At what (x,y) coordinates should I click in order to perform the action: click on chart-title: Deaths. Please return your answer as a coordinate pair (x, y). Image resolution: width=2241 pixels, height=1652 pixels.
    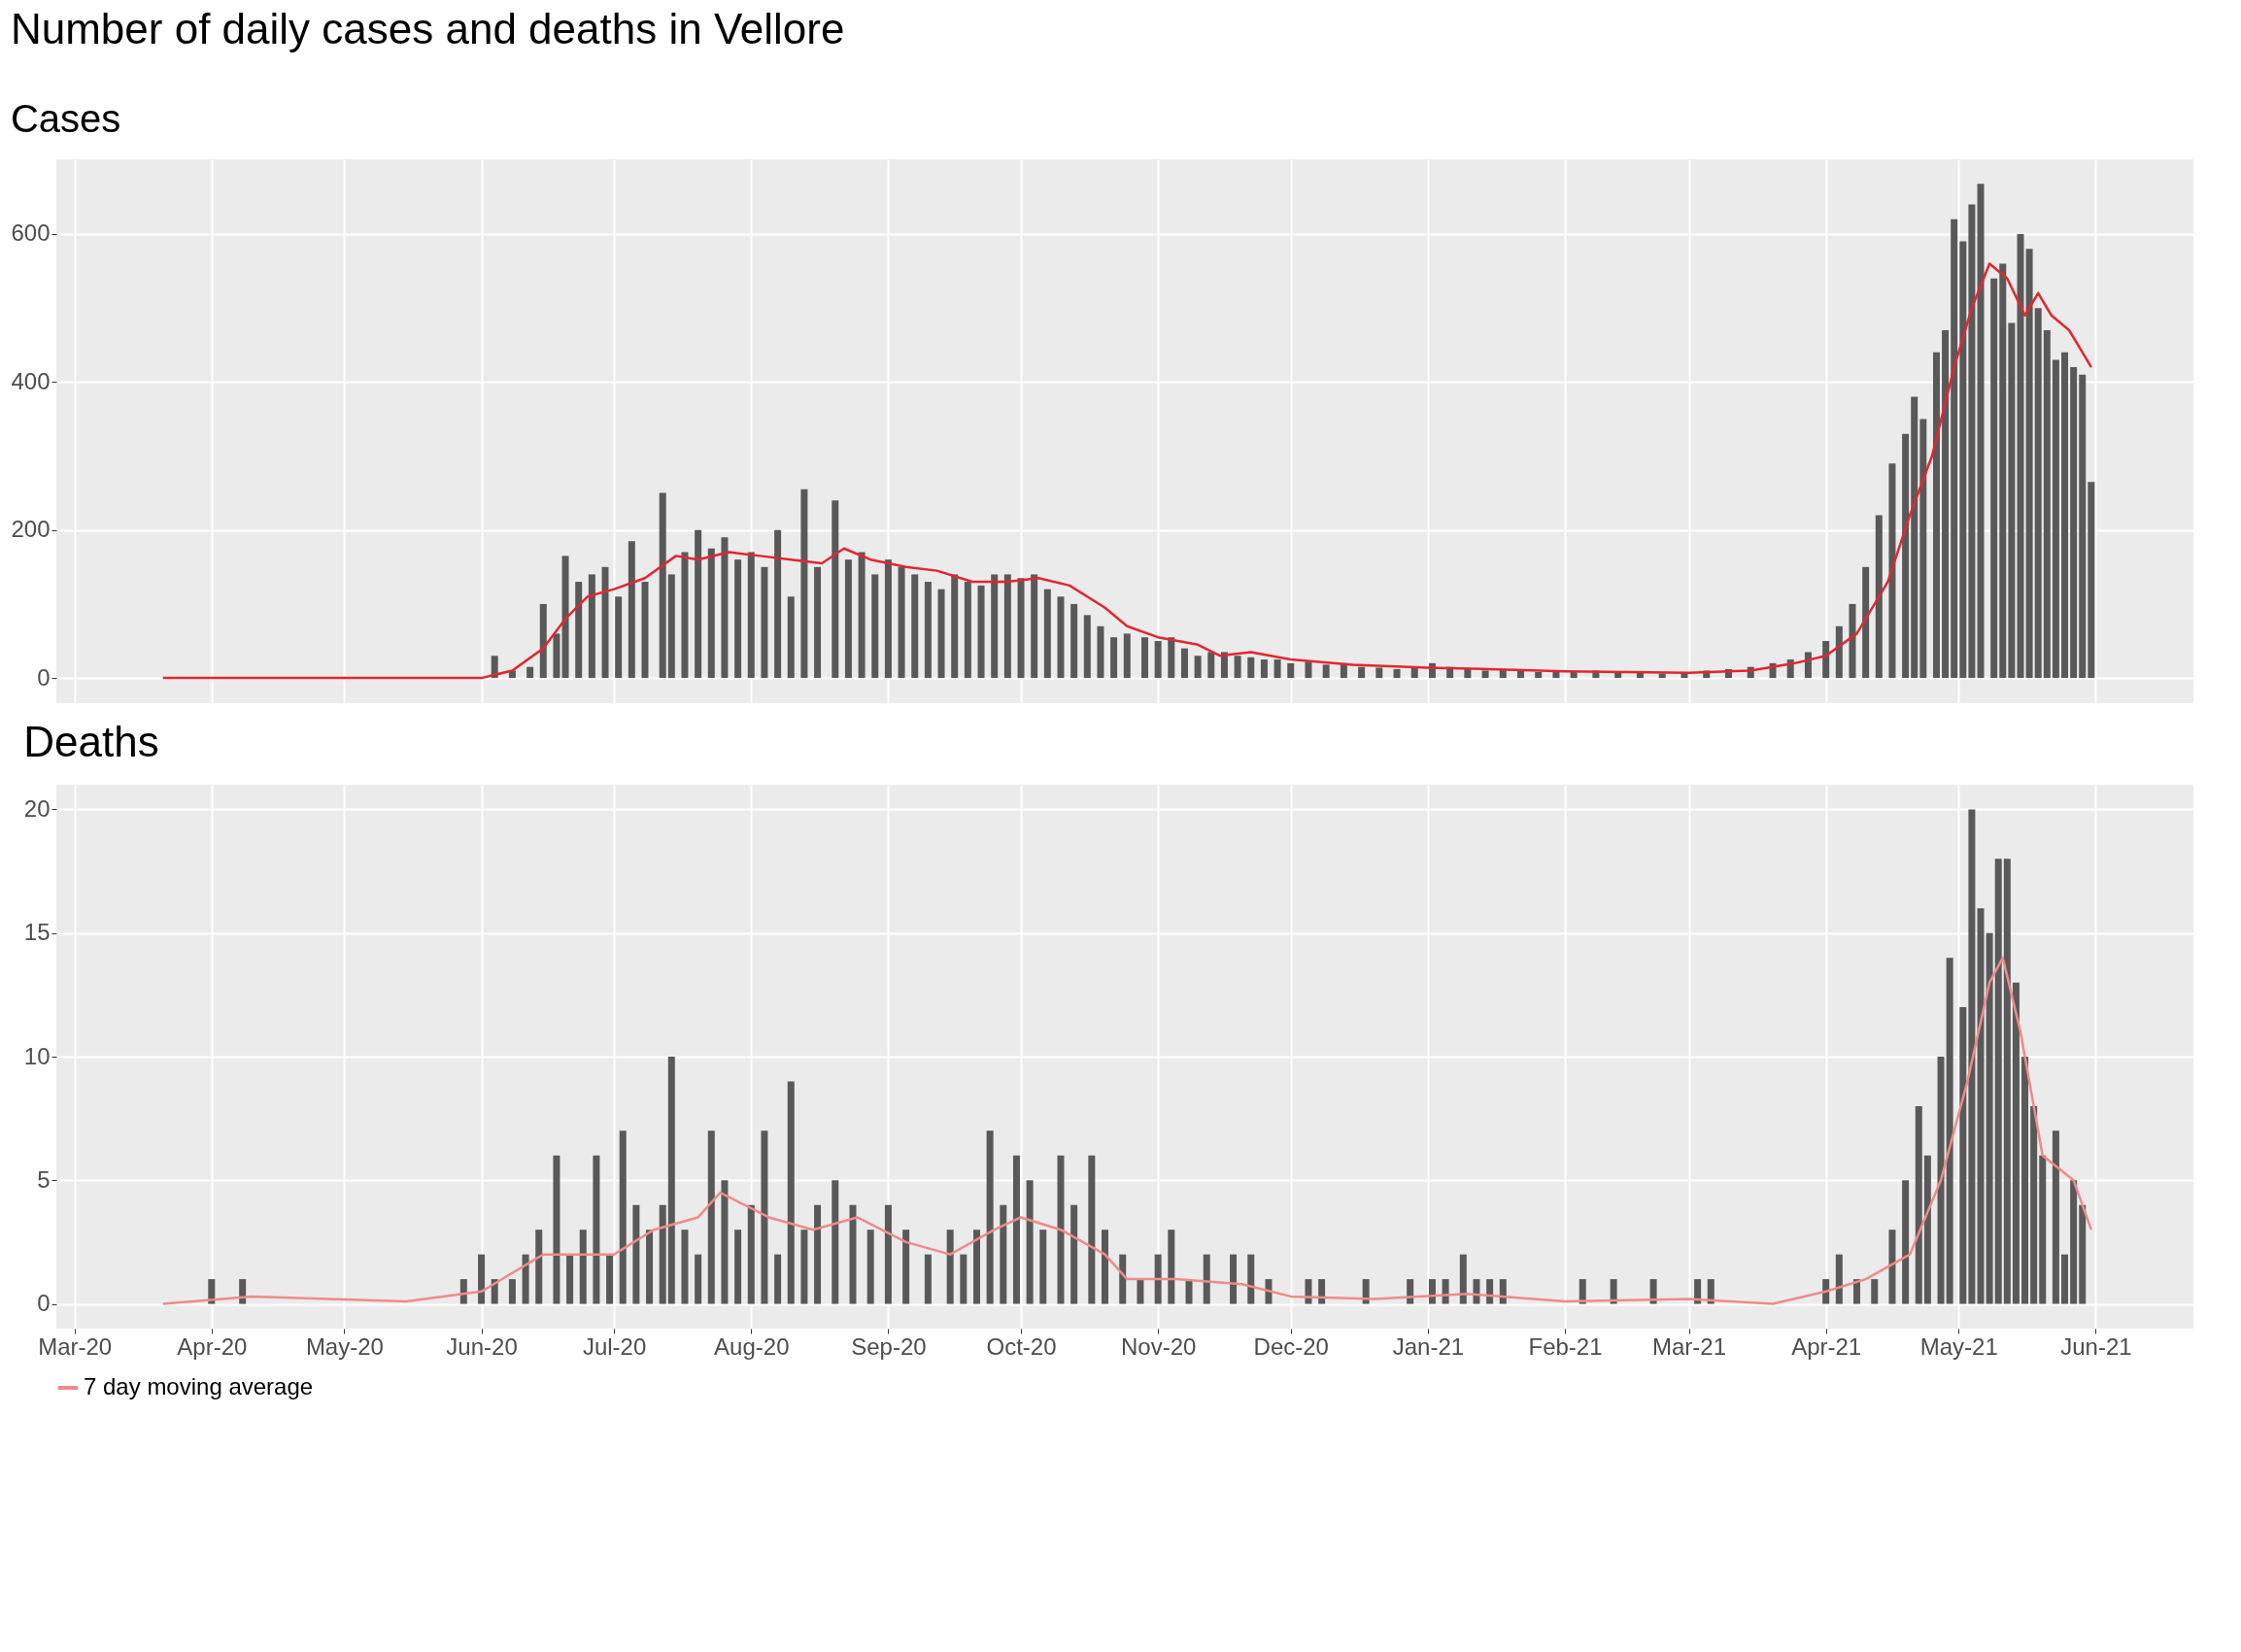
    Looking at the image, I should click on (91, 741).